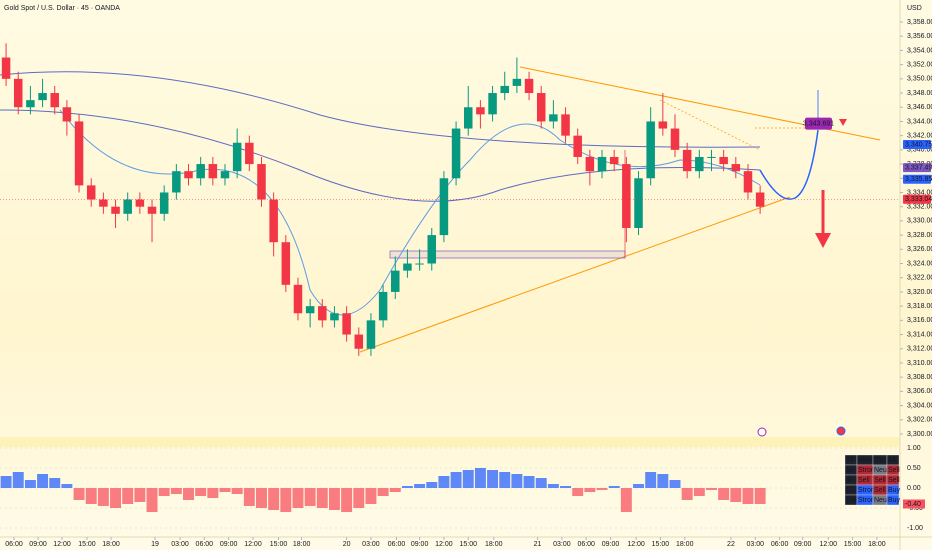 The width and height of the screenshot is (932, 550). Describe the element at coordinates (914, 448) in the screenshot. I see `osc-tick-label: 1.00` at that location.